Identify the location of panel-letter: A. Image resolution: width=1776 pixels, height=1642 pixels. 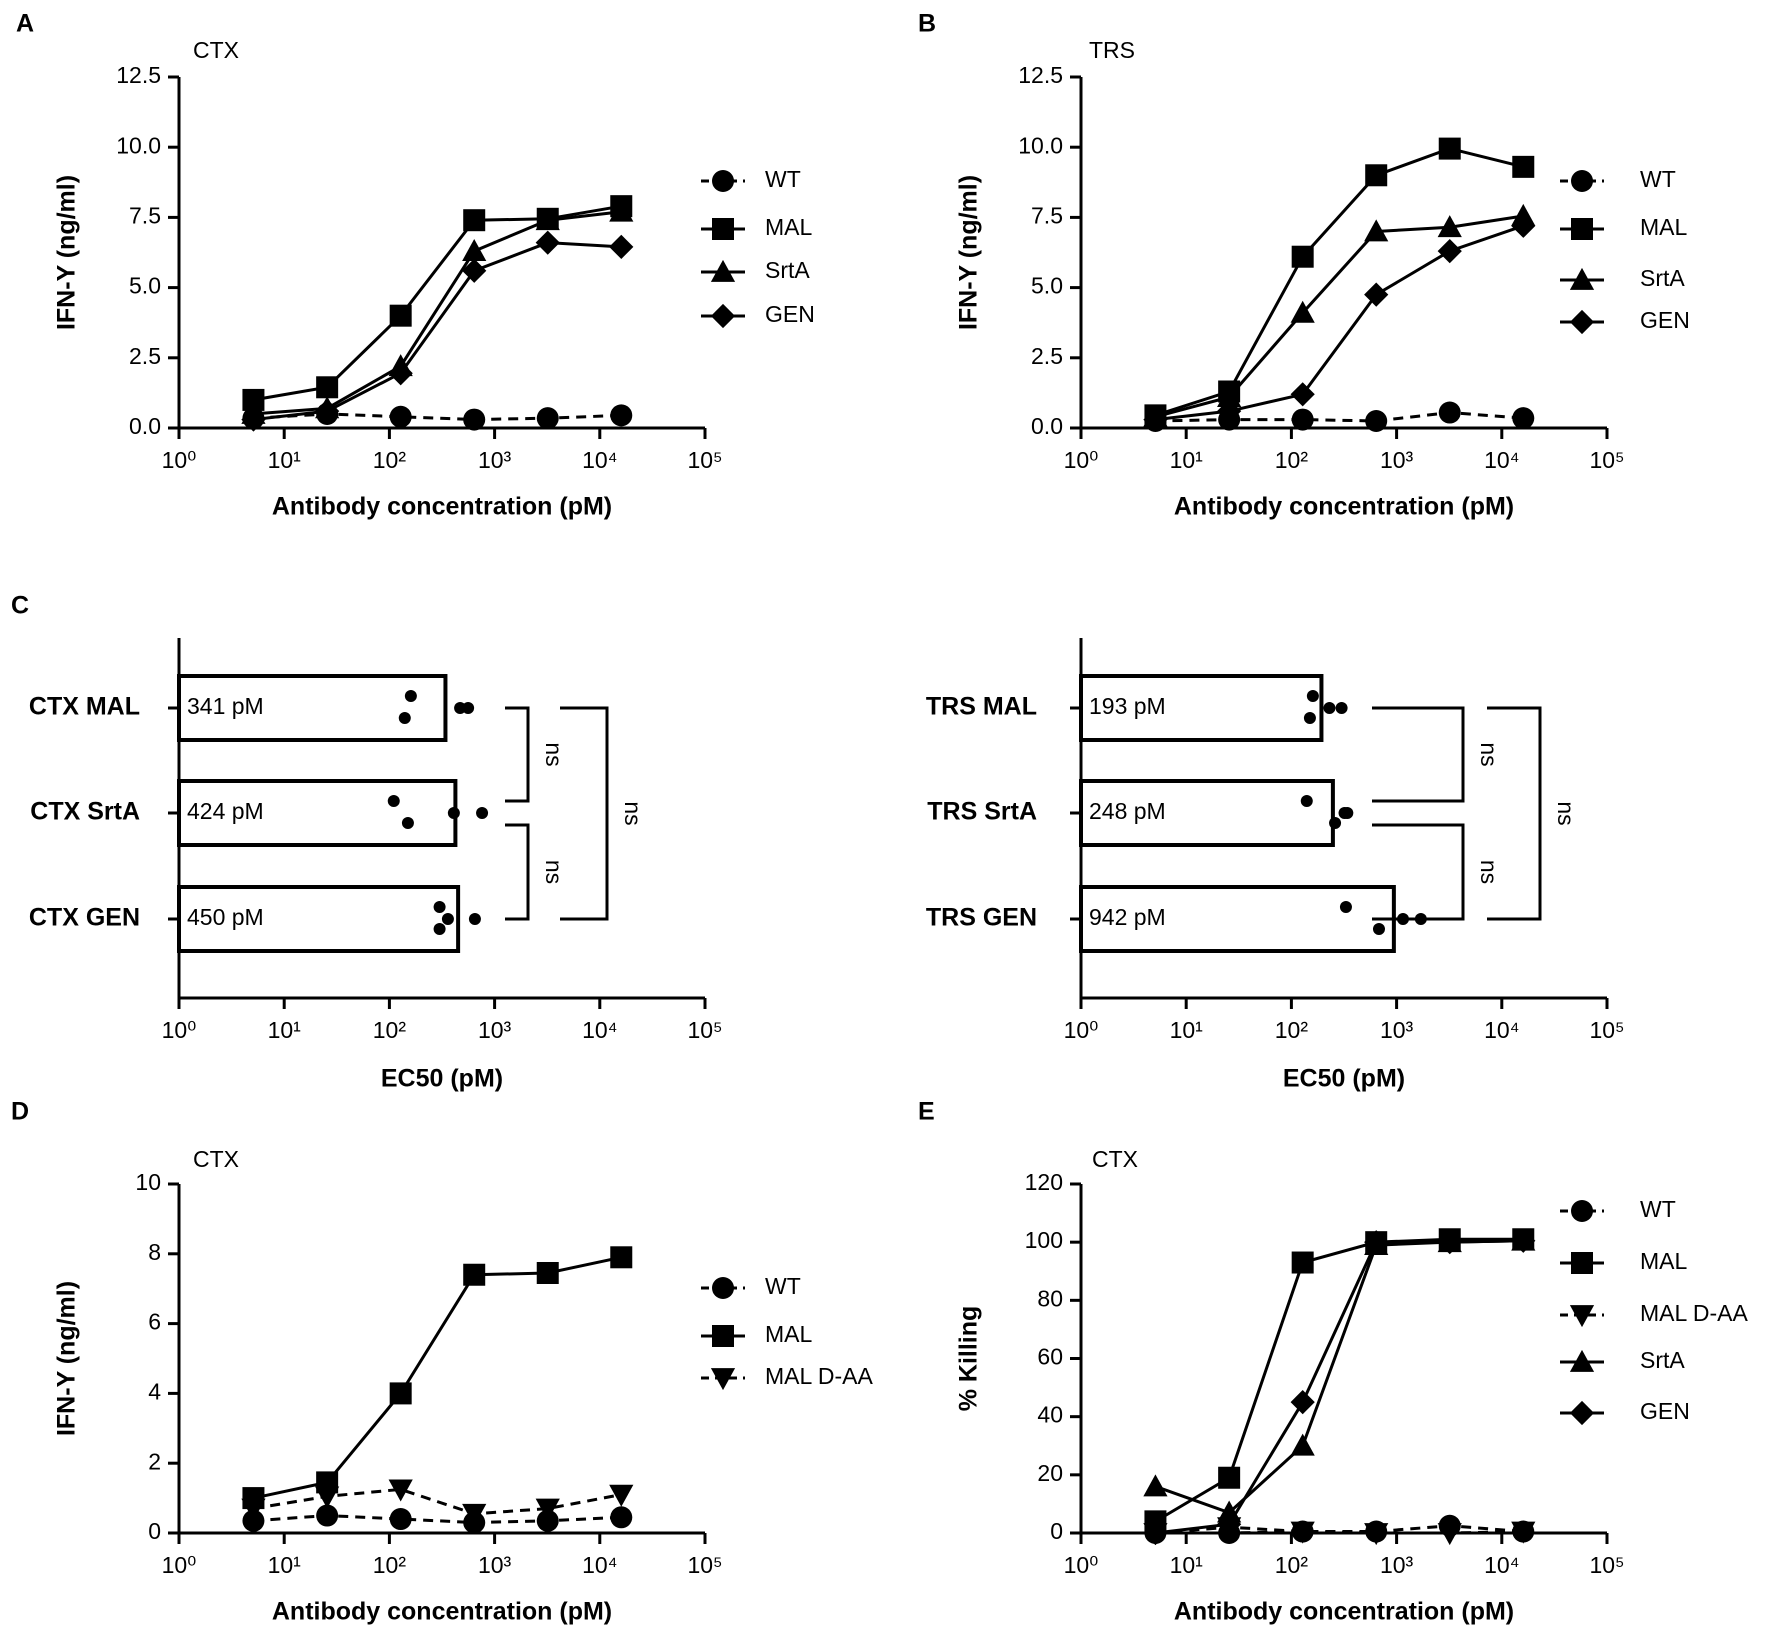
(25, 24).